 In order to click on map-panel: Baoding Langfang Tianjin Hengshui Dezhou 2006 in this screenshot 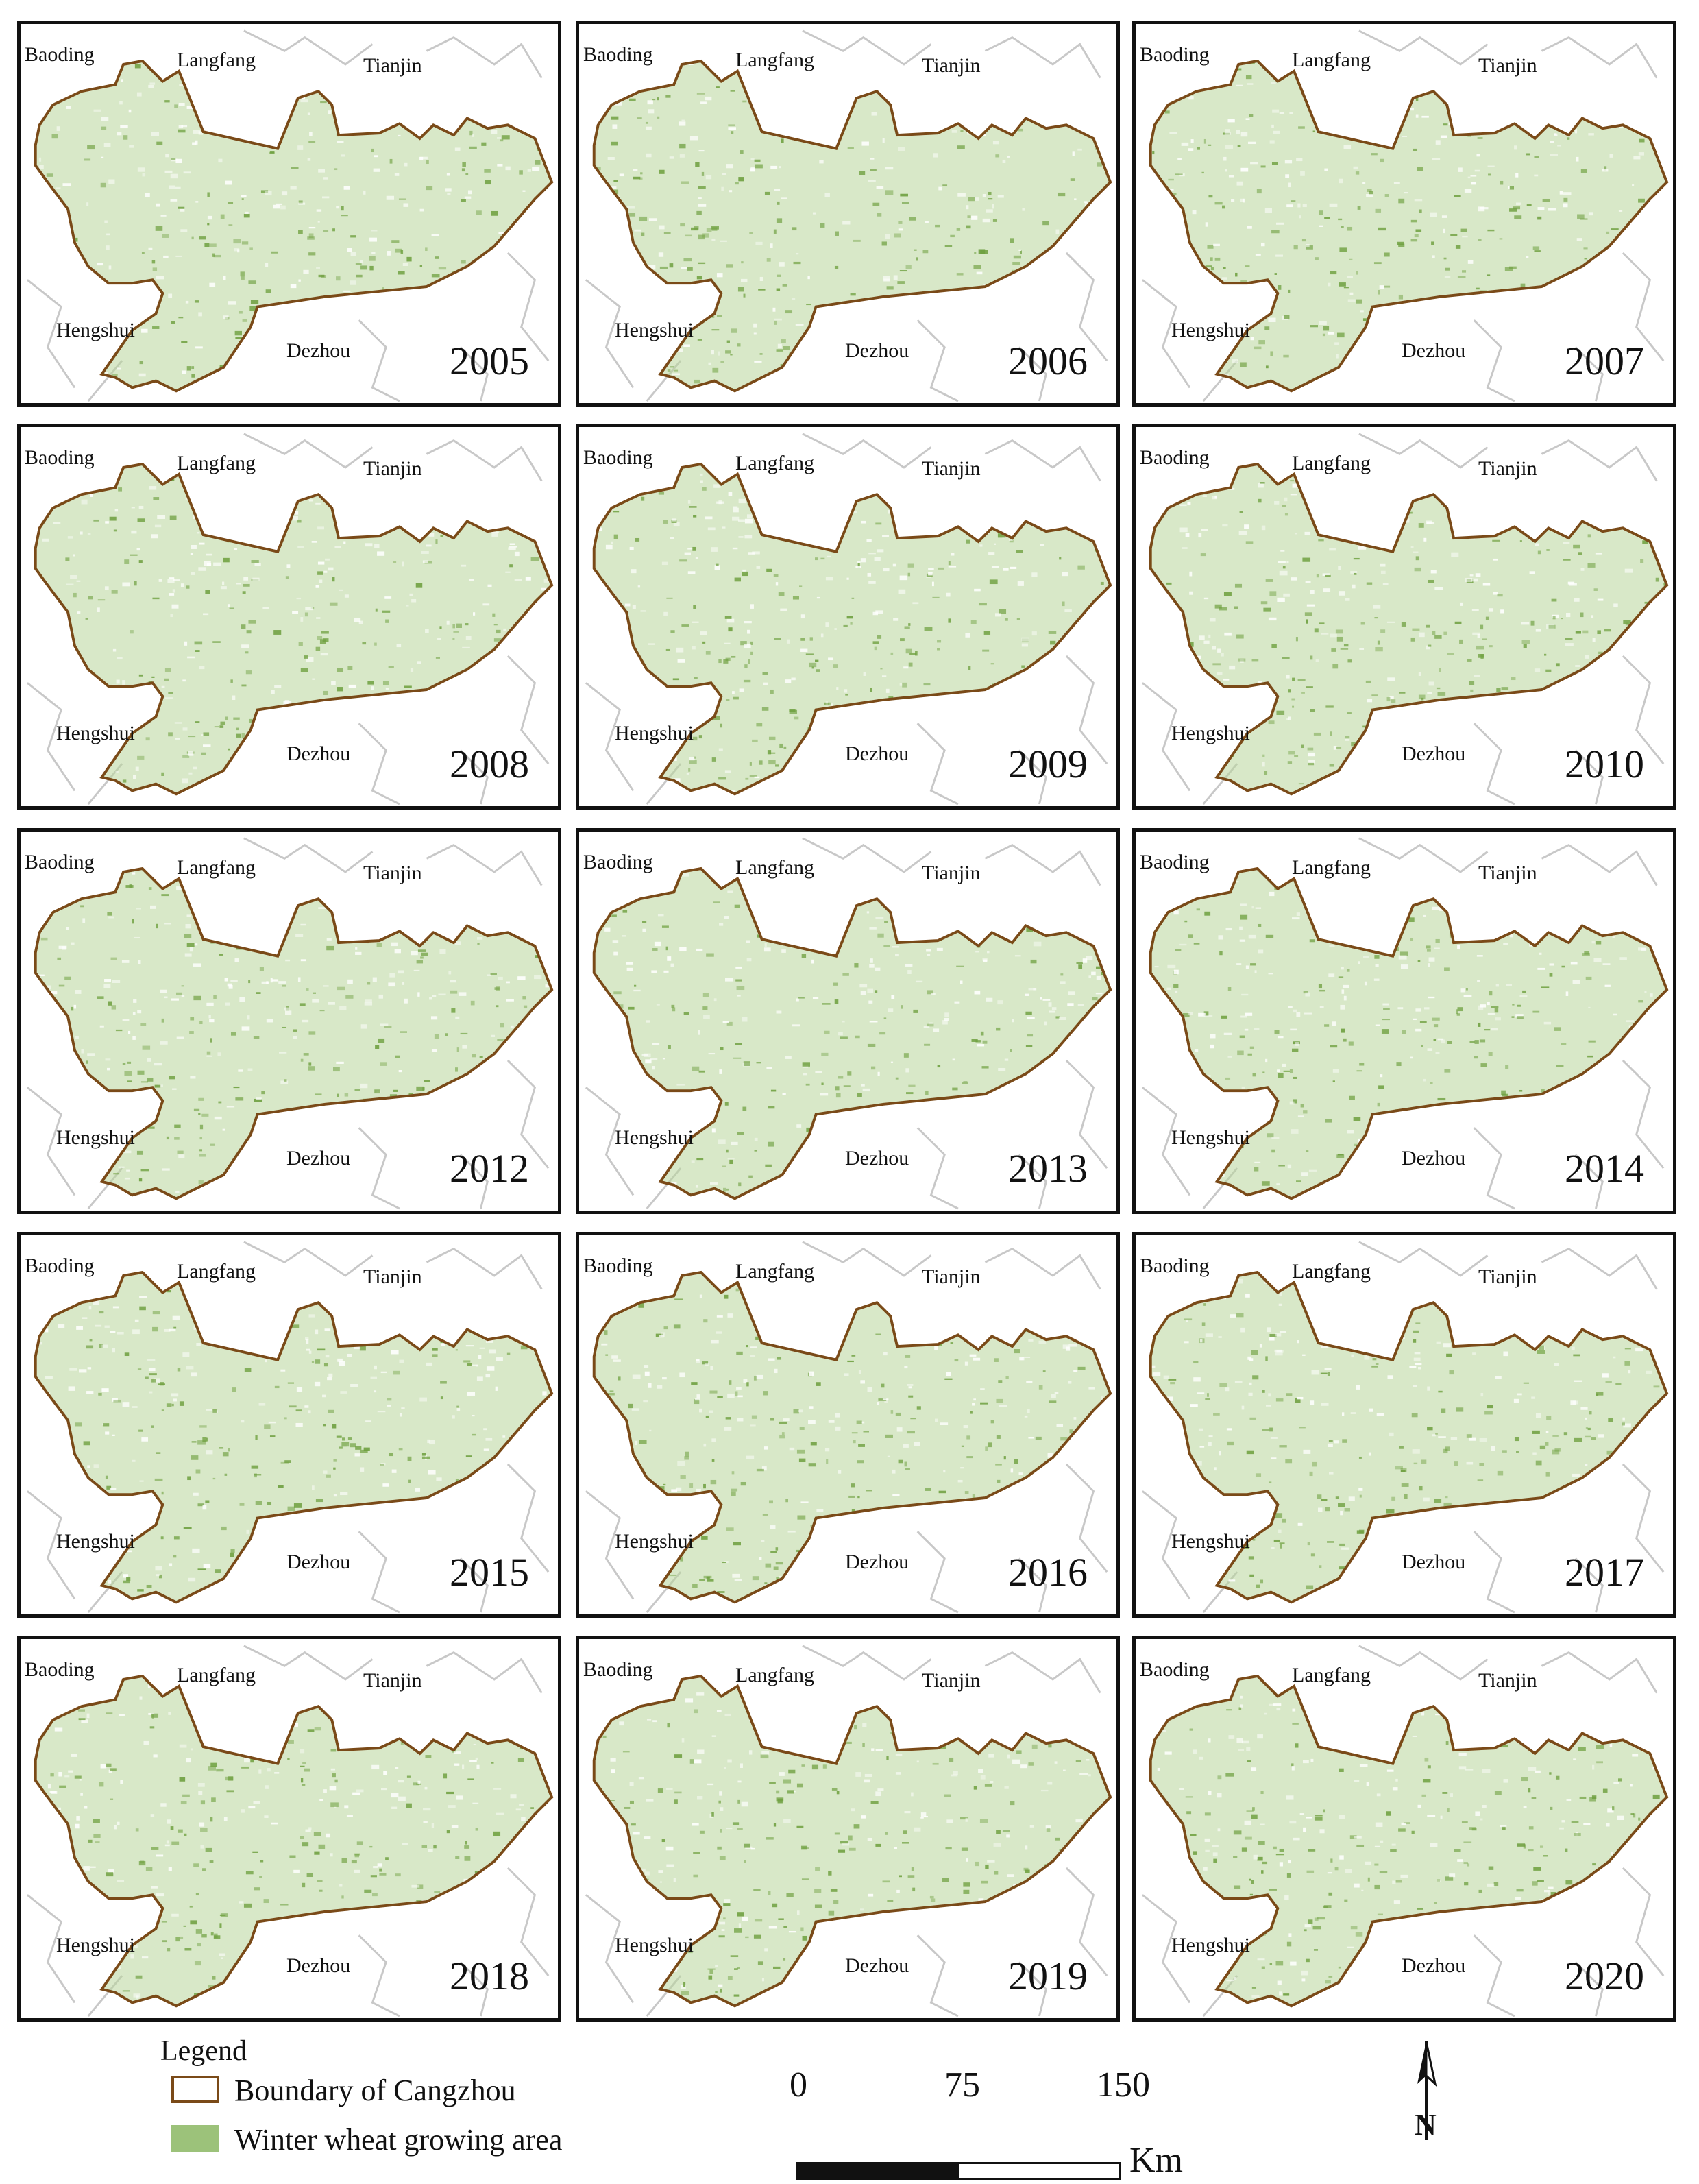, I will do `click(848, 214)`.